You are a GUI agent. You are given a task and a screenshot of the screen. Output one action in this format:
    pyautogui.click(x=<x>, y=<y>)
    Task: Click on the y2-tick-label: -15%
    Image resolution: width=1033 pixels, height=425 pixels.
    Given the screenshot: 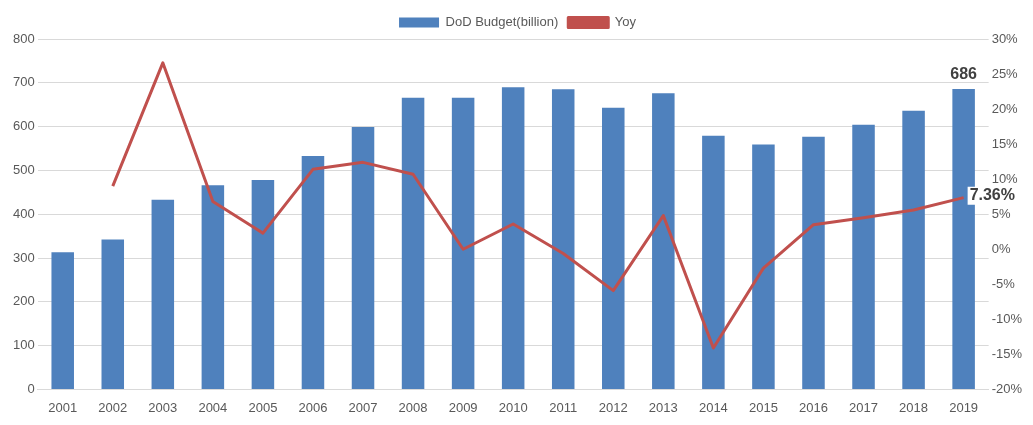 What is the action you would take?
    pyautogui.click(x=1007, y=353)
    